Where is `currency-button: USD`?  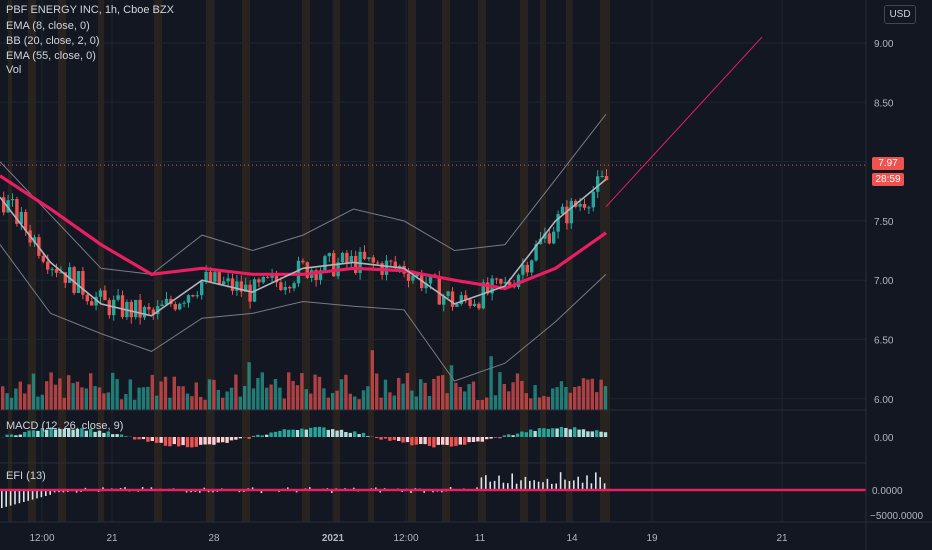
currency-button: USD is located at coordinates (900, 14).